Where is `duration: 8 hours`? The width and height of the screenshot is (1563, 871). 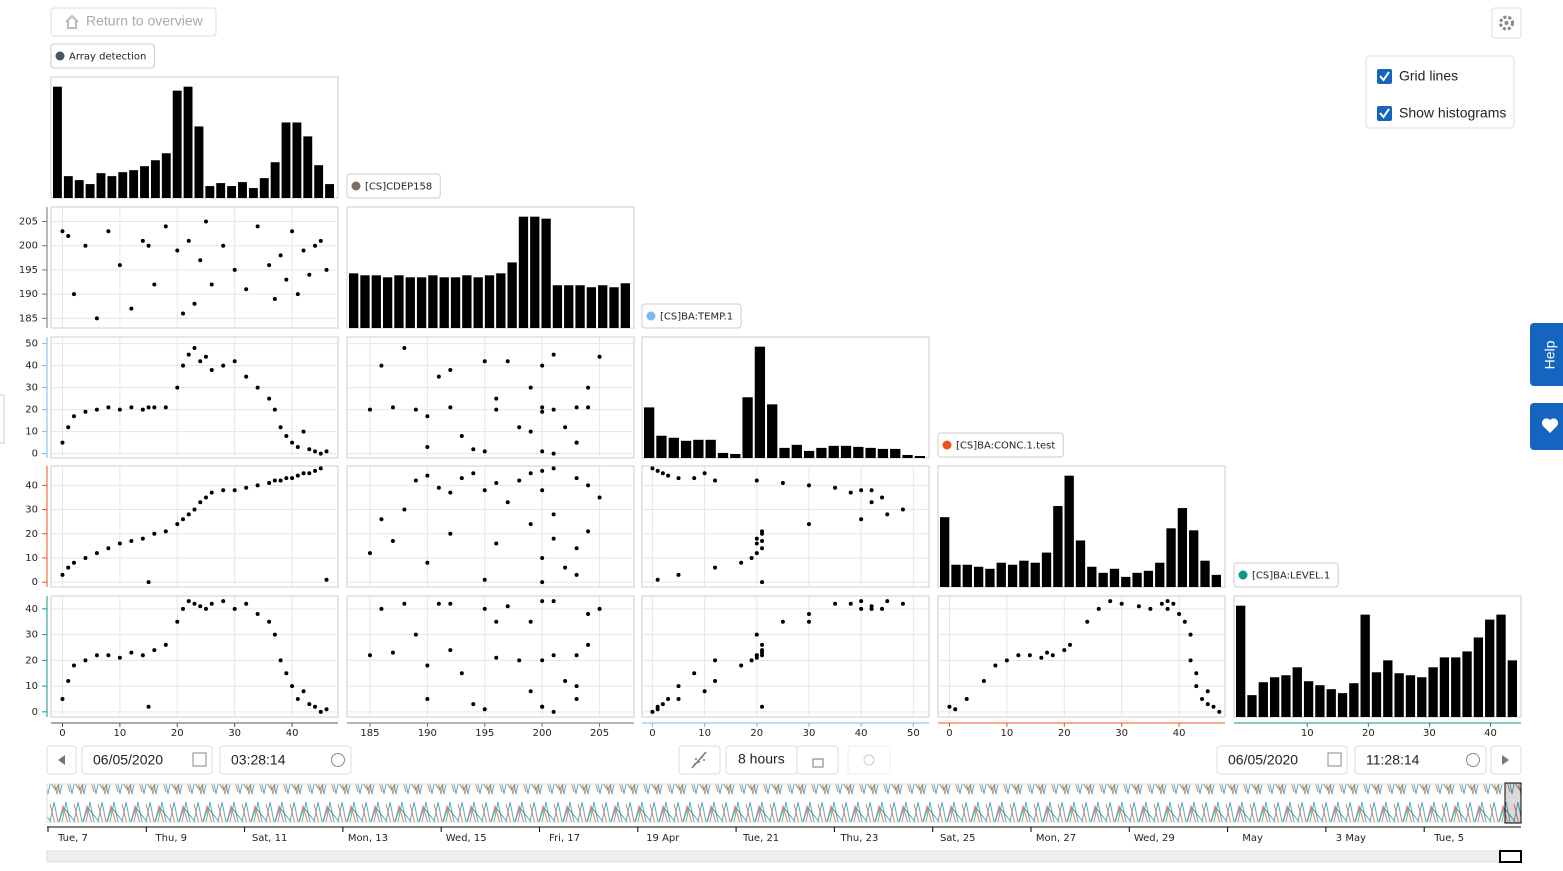 duration: 8 hours is located at coordinates (761, 759).